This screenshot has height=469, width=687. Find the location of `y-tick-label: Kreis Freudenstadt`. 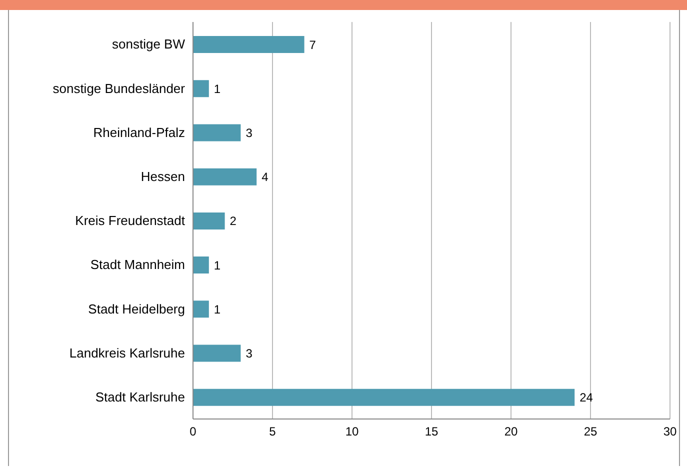

y-tick-label: Kreis Freudenstadt is located at coordinates (130, 220).